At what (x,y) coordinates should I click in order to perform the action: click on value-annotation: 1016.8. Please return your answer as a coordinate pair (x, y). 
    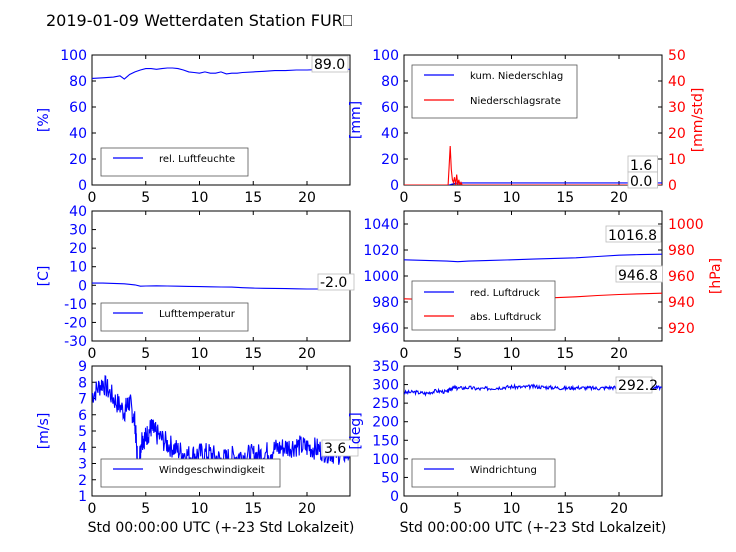
    Looking at the image, I should click on (632, 236).